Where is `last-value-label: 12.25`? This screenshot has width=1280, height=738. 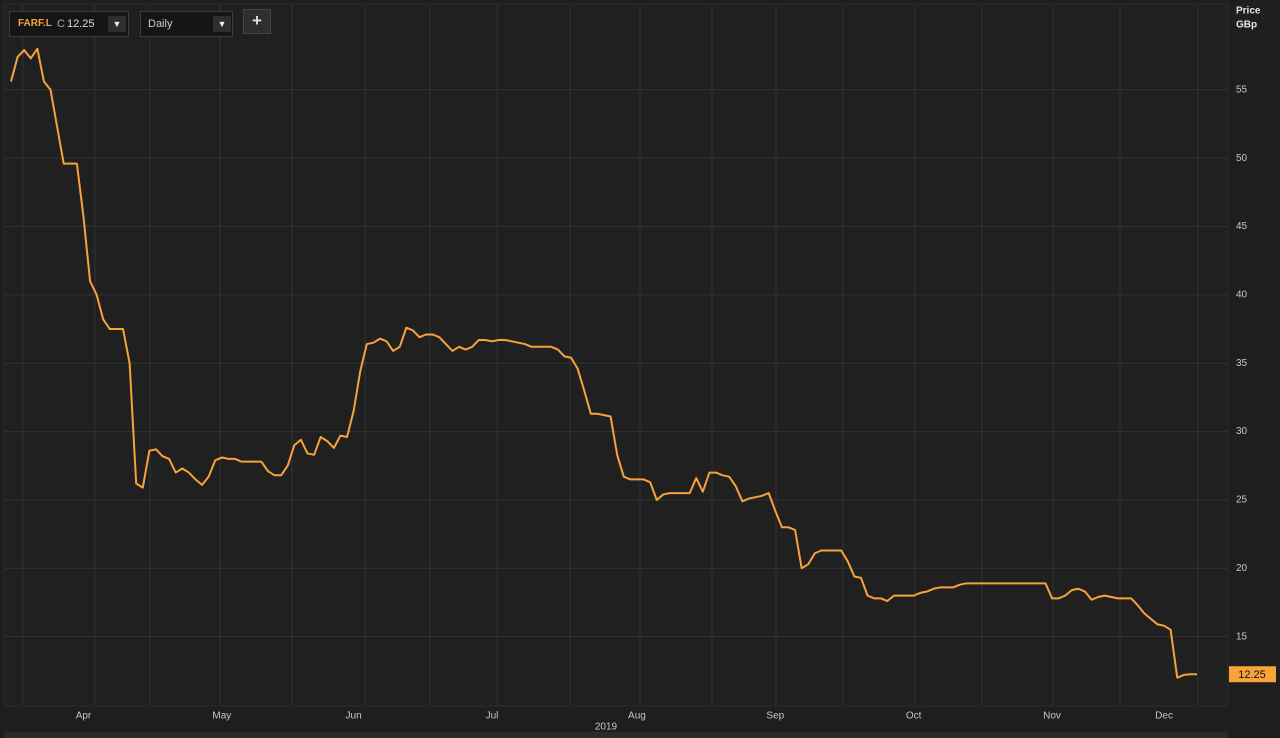 last-value-label: 12.25 is located at coordinates (1252, 675).